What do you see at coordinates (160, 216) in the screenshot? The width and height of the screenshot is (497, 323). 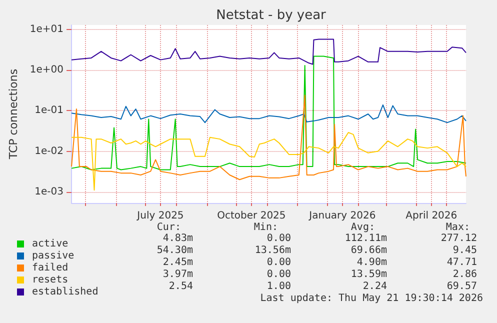 I see `x-tick-label: July 2025` at bounding box center [160, 216].